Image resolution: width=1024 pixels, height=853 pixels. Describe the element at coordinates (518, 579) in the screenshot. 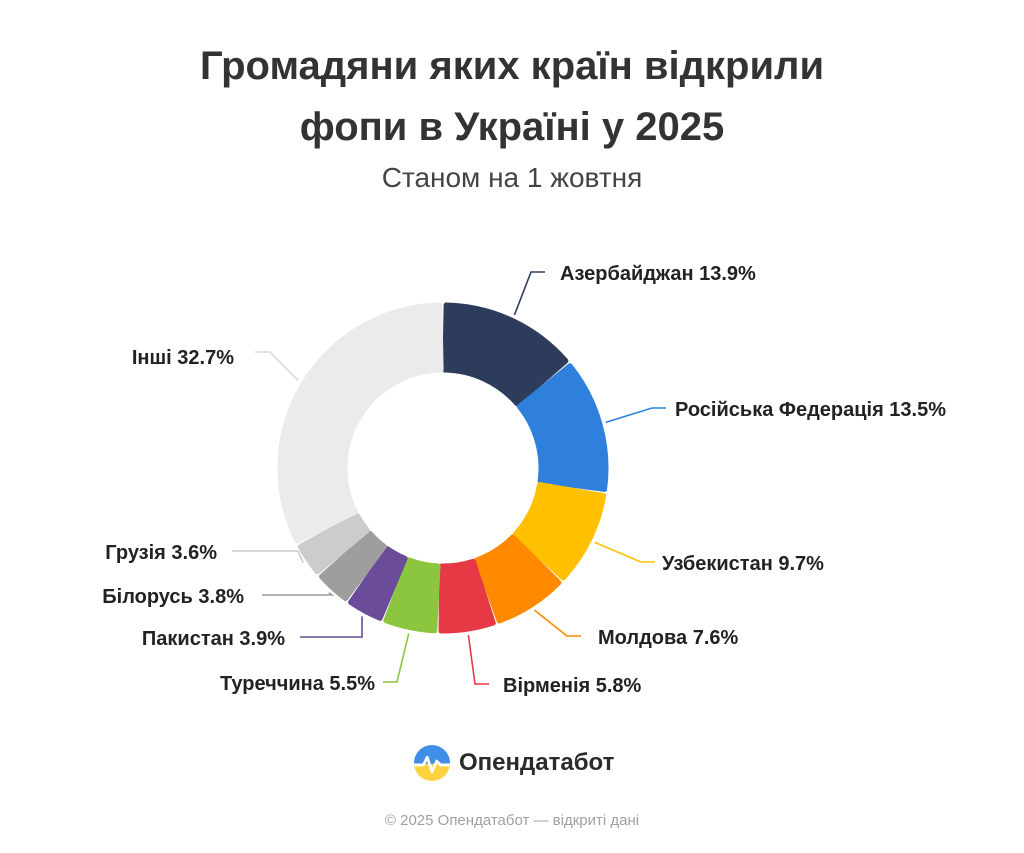

I see `slice-молдова` at that location.